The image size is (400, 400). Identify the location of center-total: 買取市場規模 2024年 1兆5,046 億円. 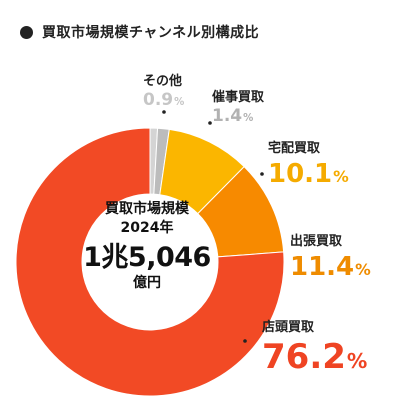
(147, 246).